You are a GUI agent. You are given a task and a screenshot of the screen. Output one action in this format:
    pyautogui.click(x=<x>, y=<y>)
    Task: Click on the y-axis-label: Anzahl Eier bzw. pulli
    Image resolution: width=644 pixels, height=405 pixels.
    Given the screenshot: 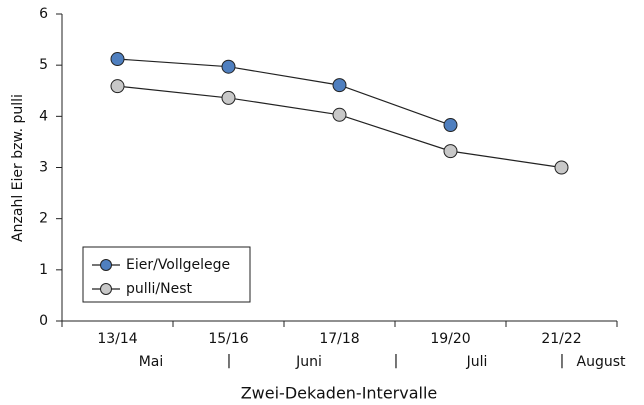 What is the action you would take?
    pyautogui.click(x=18, y=168)
    